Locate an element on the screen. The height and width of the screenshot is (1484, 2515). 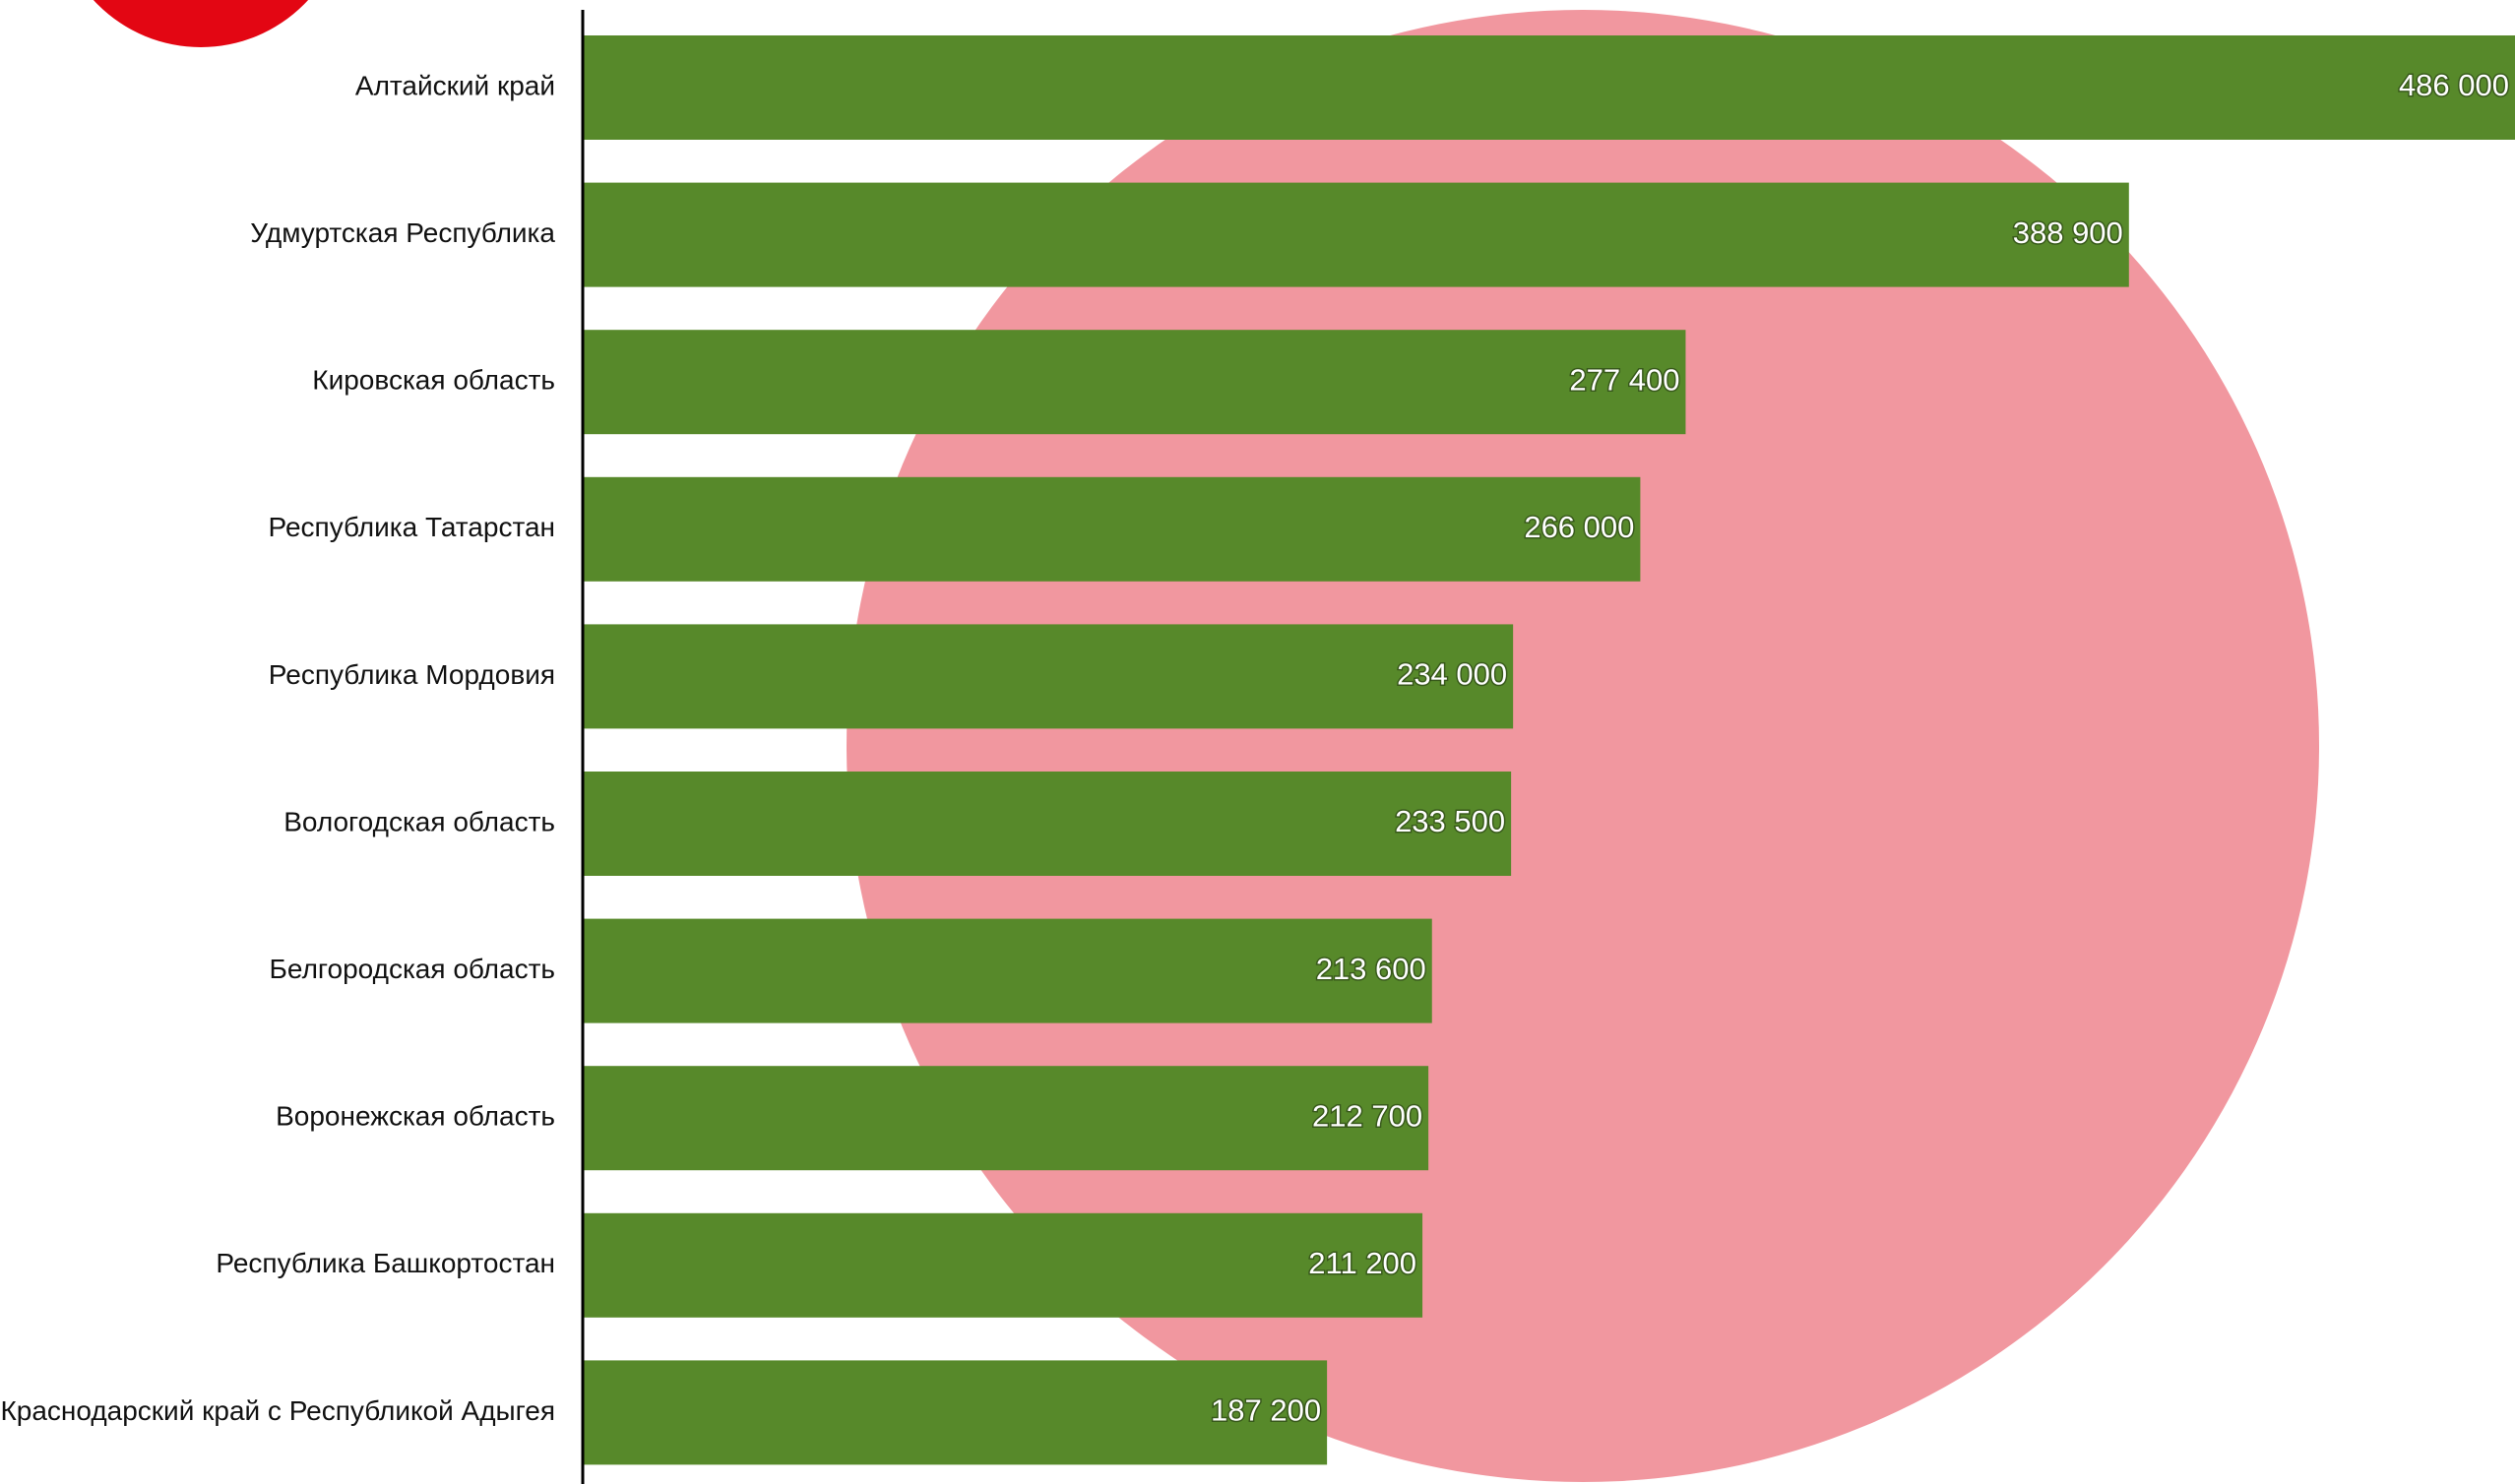
y-tick-label: Краснодарский край с Республикой Адыгея is located at coordinates (277, 1411).